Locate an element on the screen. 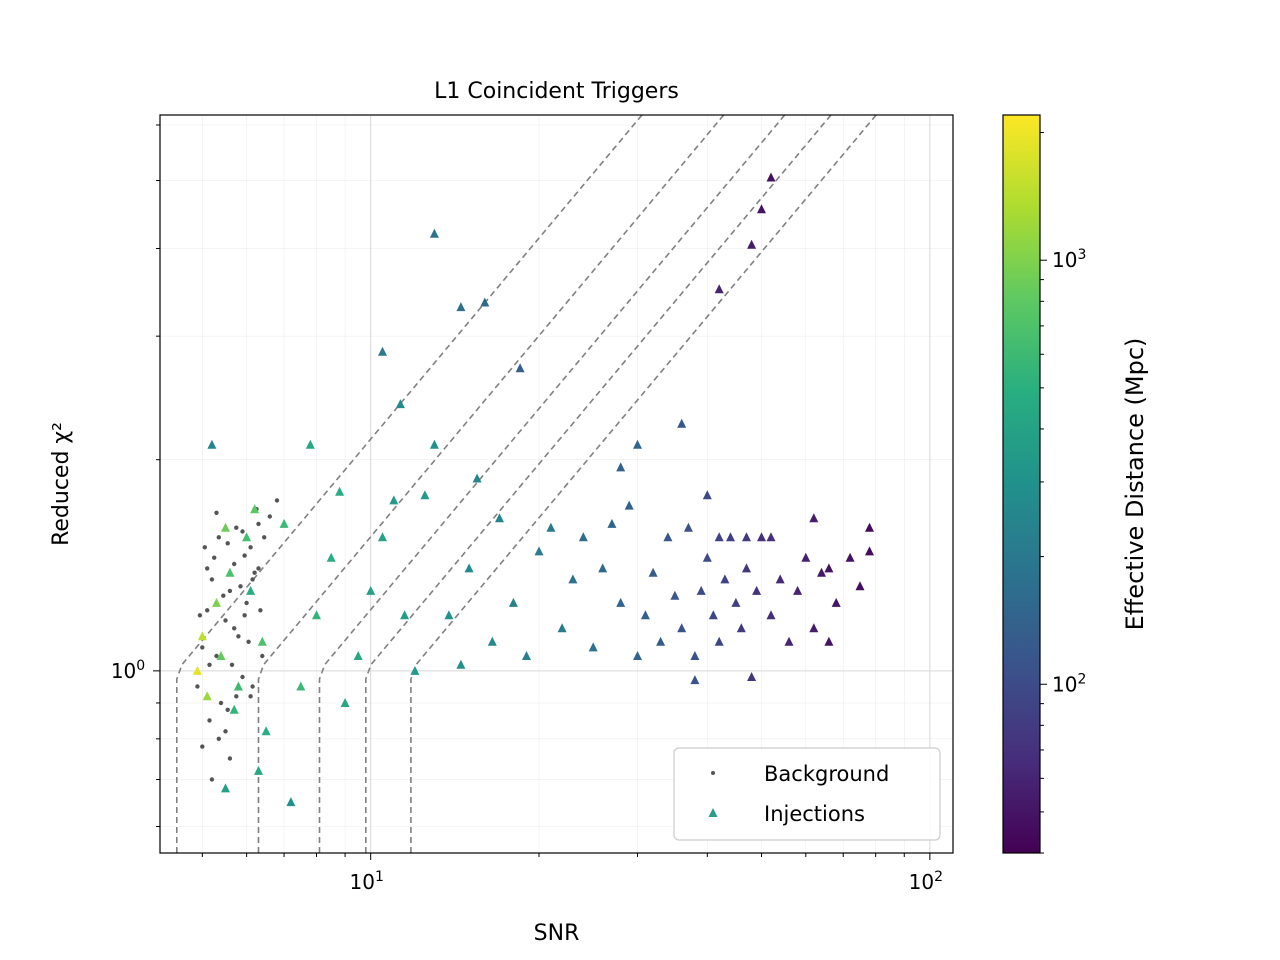 This screenshot has height=960, width=1280. legend-background-label: Background is located at coordinates (826, 774).